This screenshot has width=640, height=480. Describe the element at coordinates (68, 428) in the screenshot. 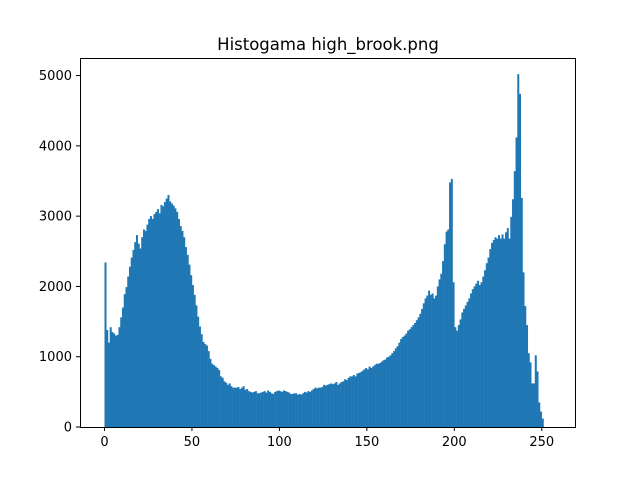

I see `y-tick-label: 0` at that location.